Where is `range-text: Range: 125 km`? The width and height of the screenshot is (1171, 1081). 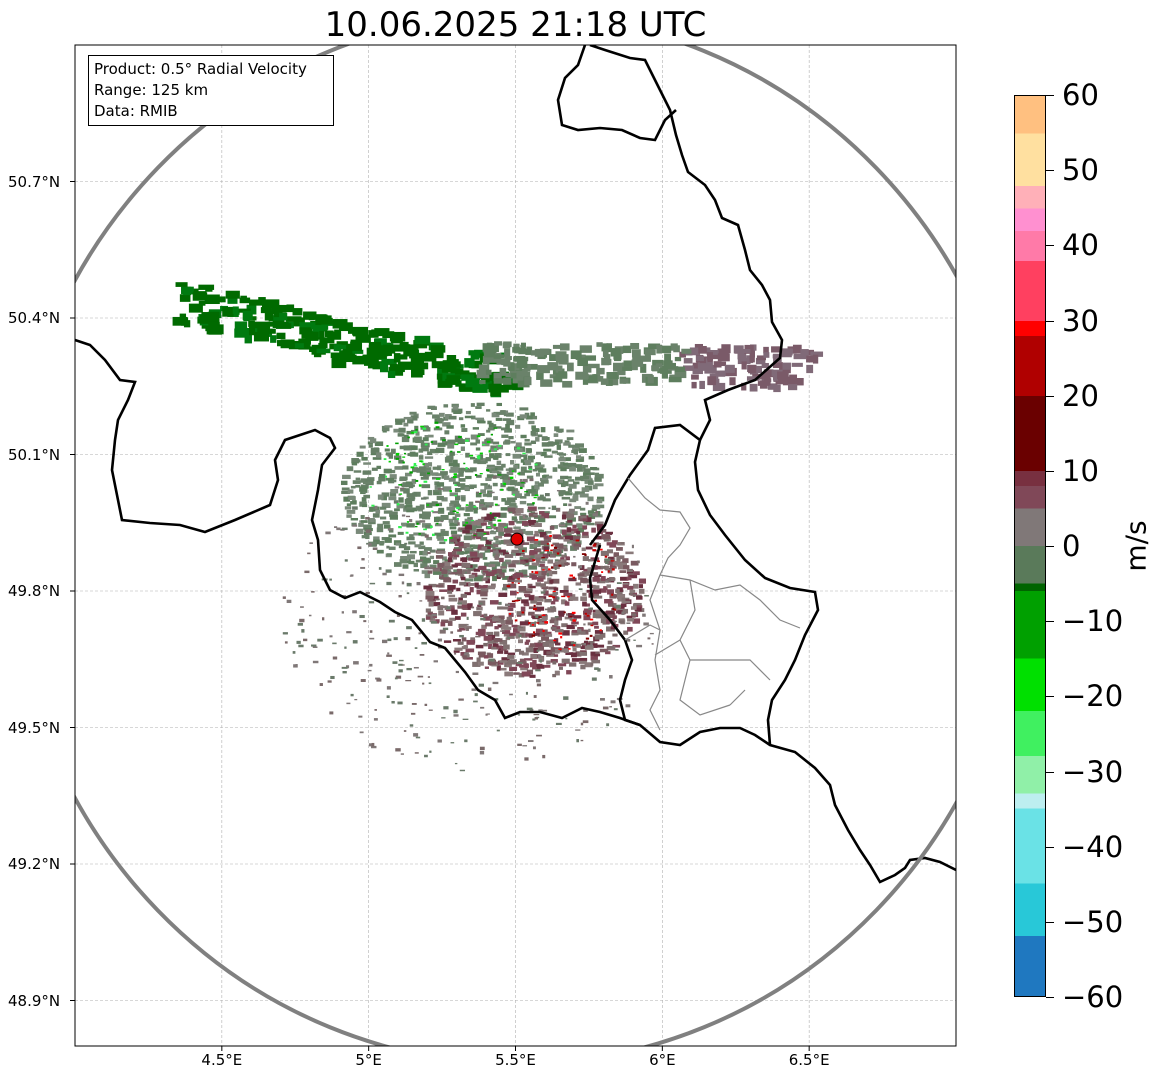 range-text: Range: 125 km is located at coordinates (151, 90).